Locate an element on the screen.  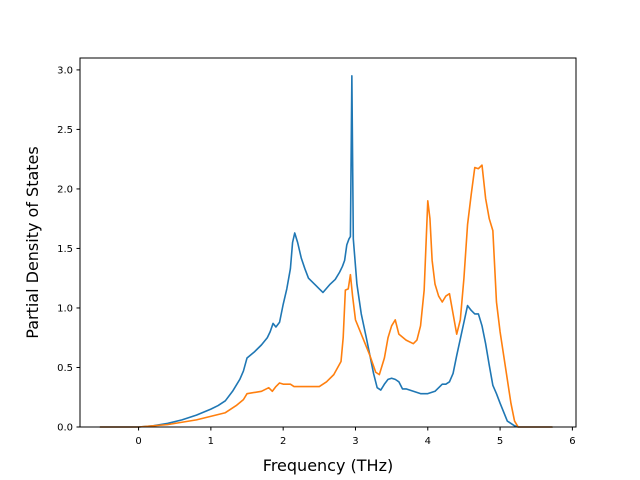
x-tick-label: 1 is located at coordinates (211, 441).